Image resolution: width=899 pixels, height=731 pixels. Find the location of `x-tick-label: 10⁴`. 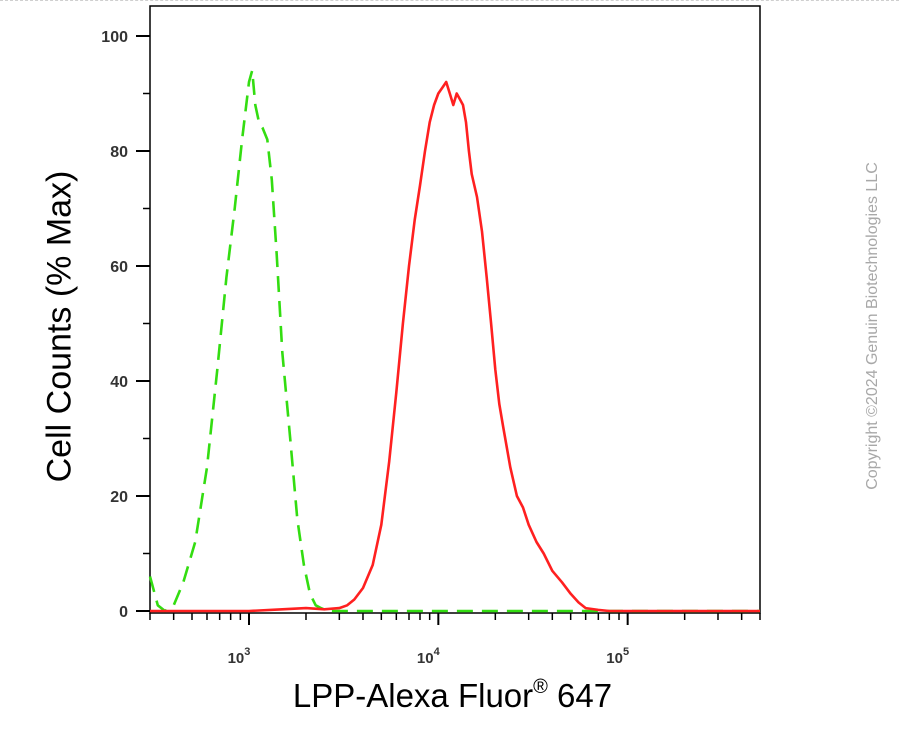

x-tick-label: 10⁴ is located at coordinates (429, 656).